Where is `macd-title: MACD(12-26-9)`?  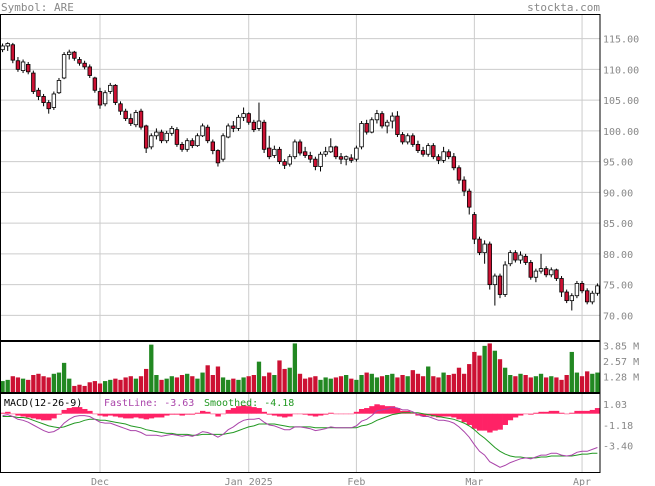
macd-title: MACD(12-26-9) is located at coordinates (43, 403).